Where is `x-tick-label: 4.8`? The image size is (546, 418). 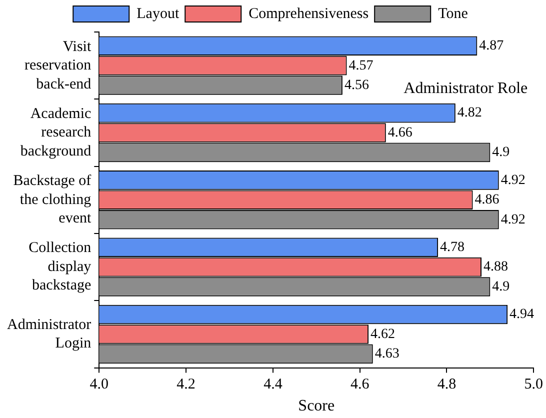 x-tick-label: 4.8 is located at coordinates (446, 384).